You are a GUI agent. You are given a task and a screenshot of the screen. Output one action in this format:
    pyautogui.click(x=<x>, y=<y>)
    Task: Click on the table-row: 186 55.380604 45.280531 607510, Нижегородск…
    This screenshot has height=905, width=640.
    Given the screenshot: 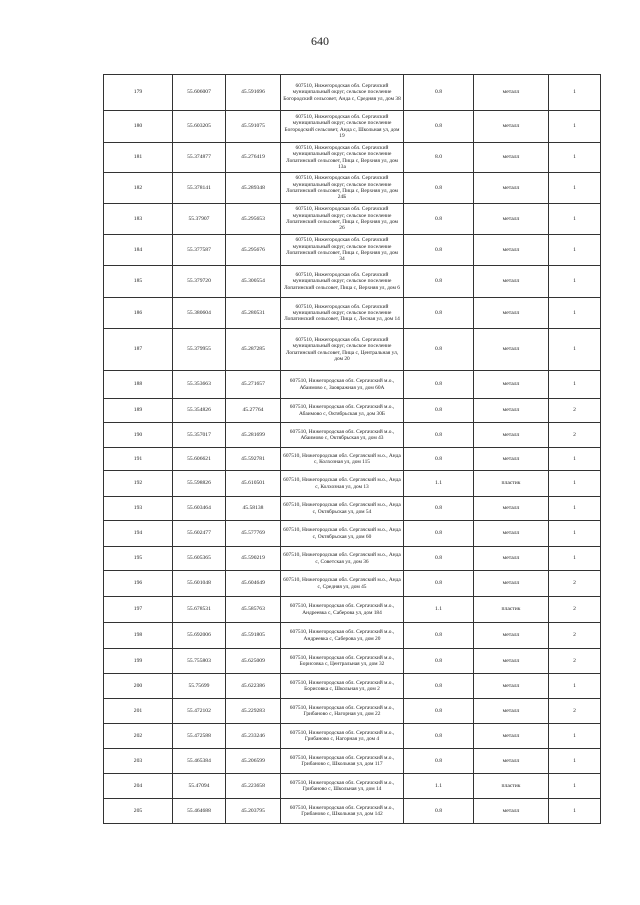 What is the action you would take?
    pyautogui.click(x=352, y=313)
    